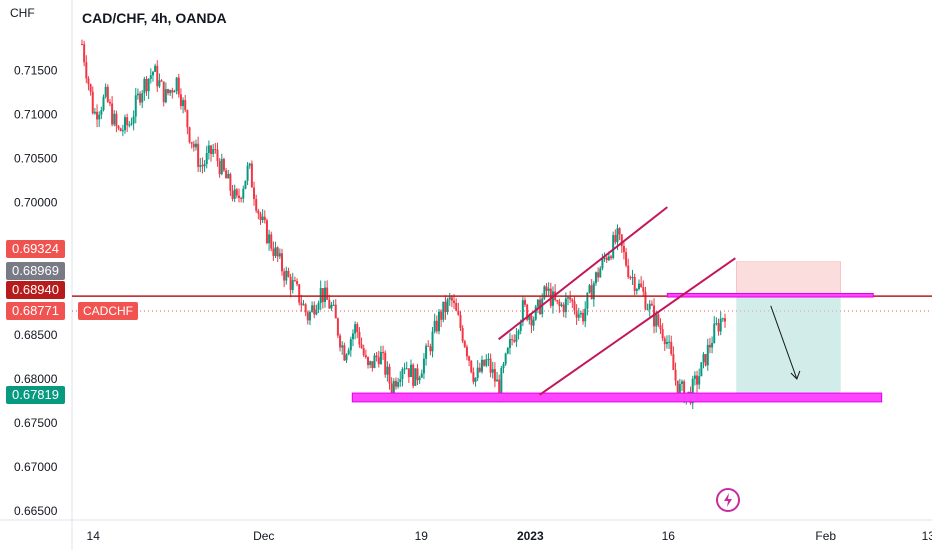 The image size is (932, 550). I want to click on x-tick-label: 16, so click(669, 536).